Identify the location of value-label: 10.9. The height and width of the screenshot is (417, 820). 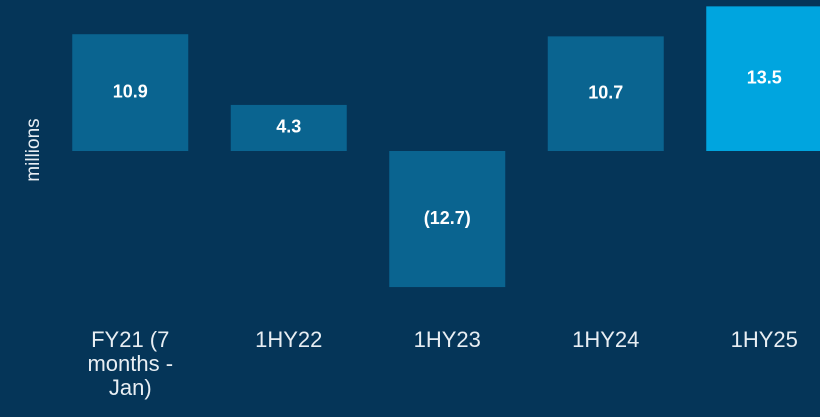
(130, 91).